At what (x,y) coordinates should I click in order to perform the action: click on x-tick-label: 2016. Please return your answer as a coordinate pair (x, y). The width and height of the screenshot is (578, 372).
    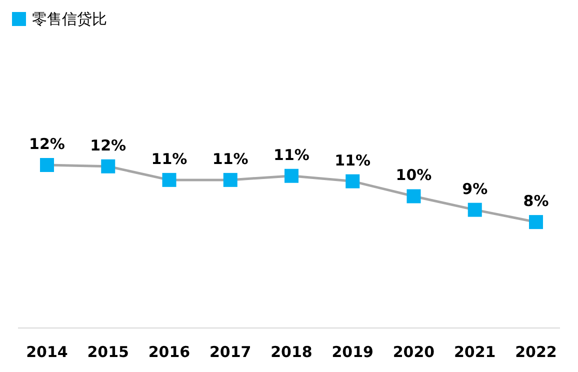
    Looking at the image, I should click on (169, 352).